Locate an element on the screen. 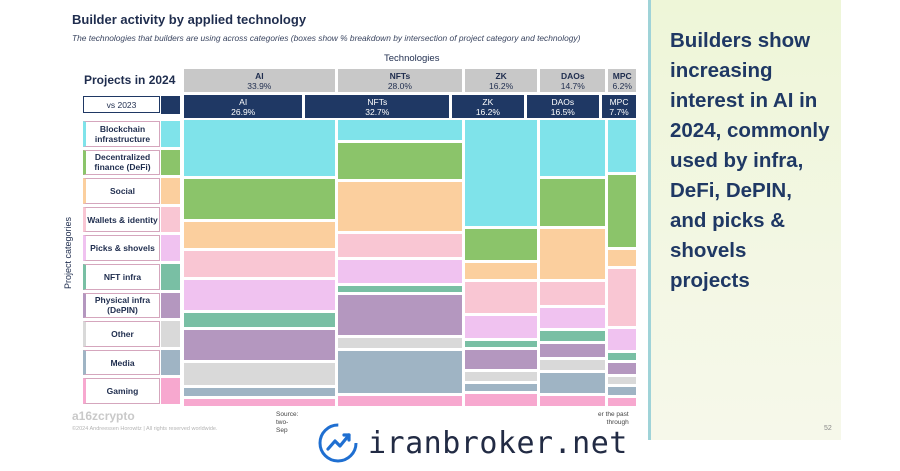 This screenshot has height=471, width=900. source-note: Source: two- Sep is located at coordinates (287, 423).